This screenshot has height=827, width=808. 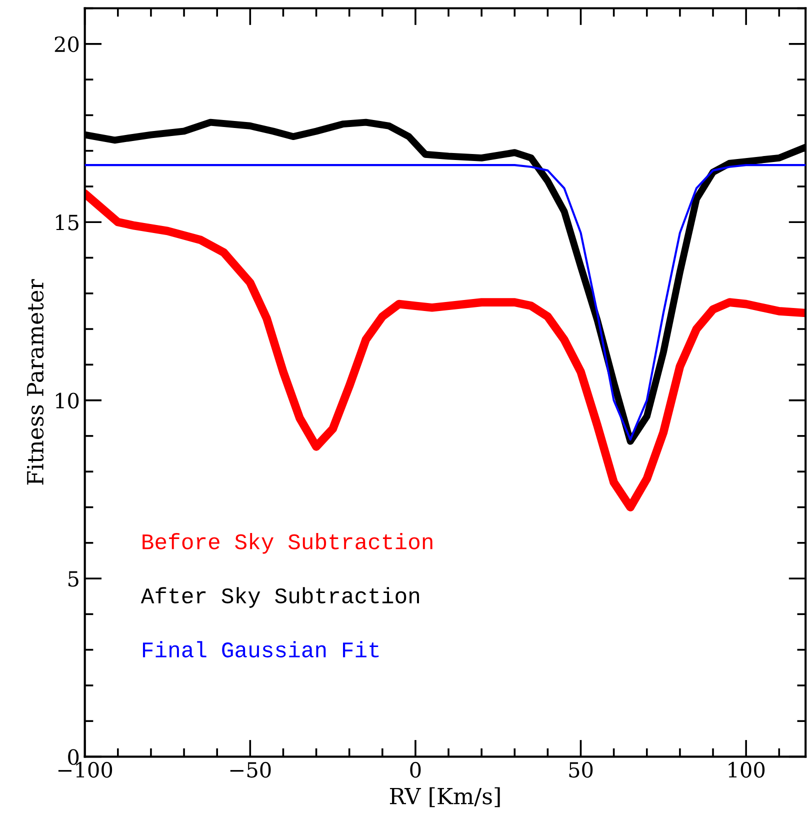 What do you see at coordinates (35, 382) in the screenshot?
I see `y-axis-title: Fitness Parameter` at bounding box center [35, 382].